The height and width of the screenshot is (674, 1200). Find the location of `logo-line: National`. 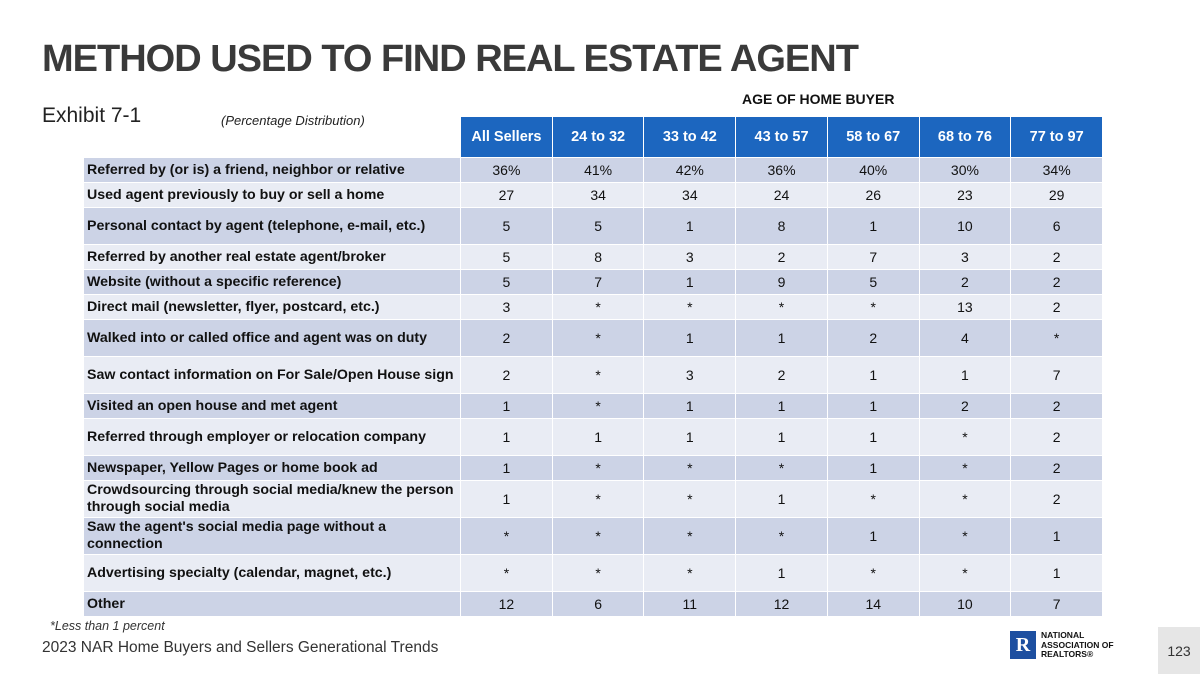

logo-line: National is located at coordinates (1063, 635).